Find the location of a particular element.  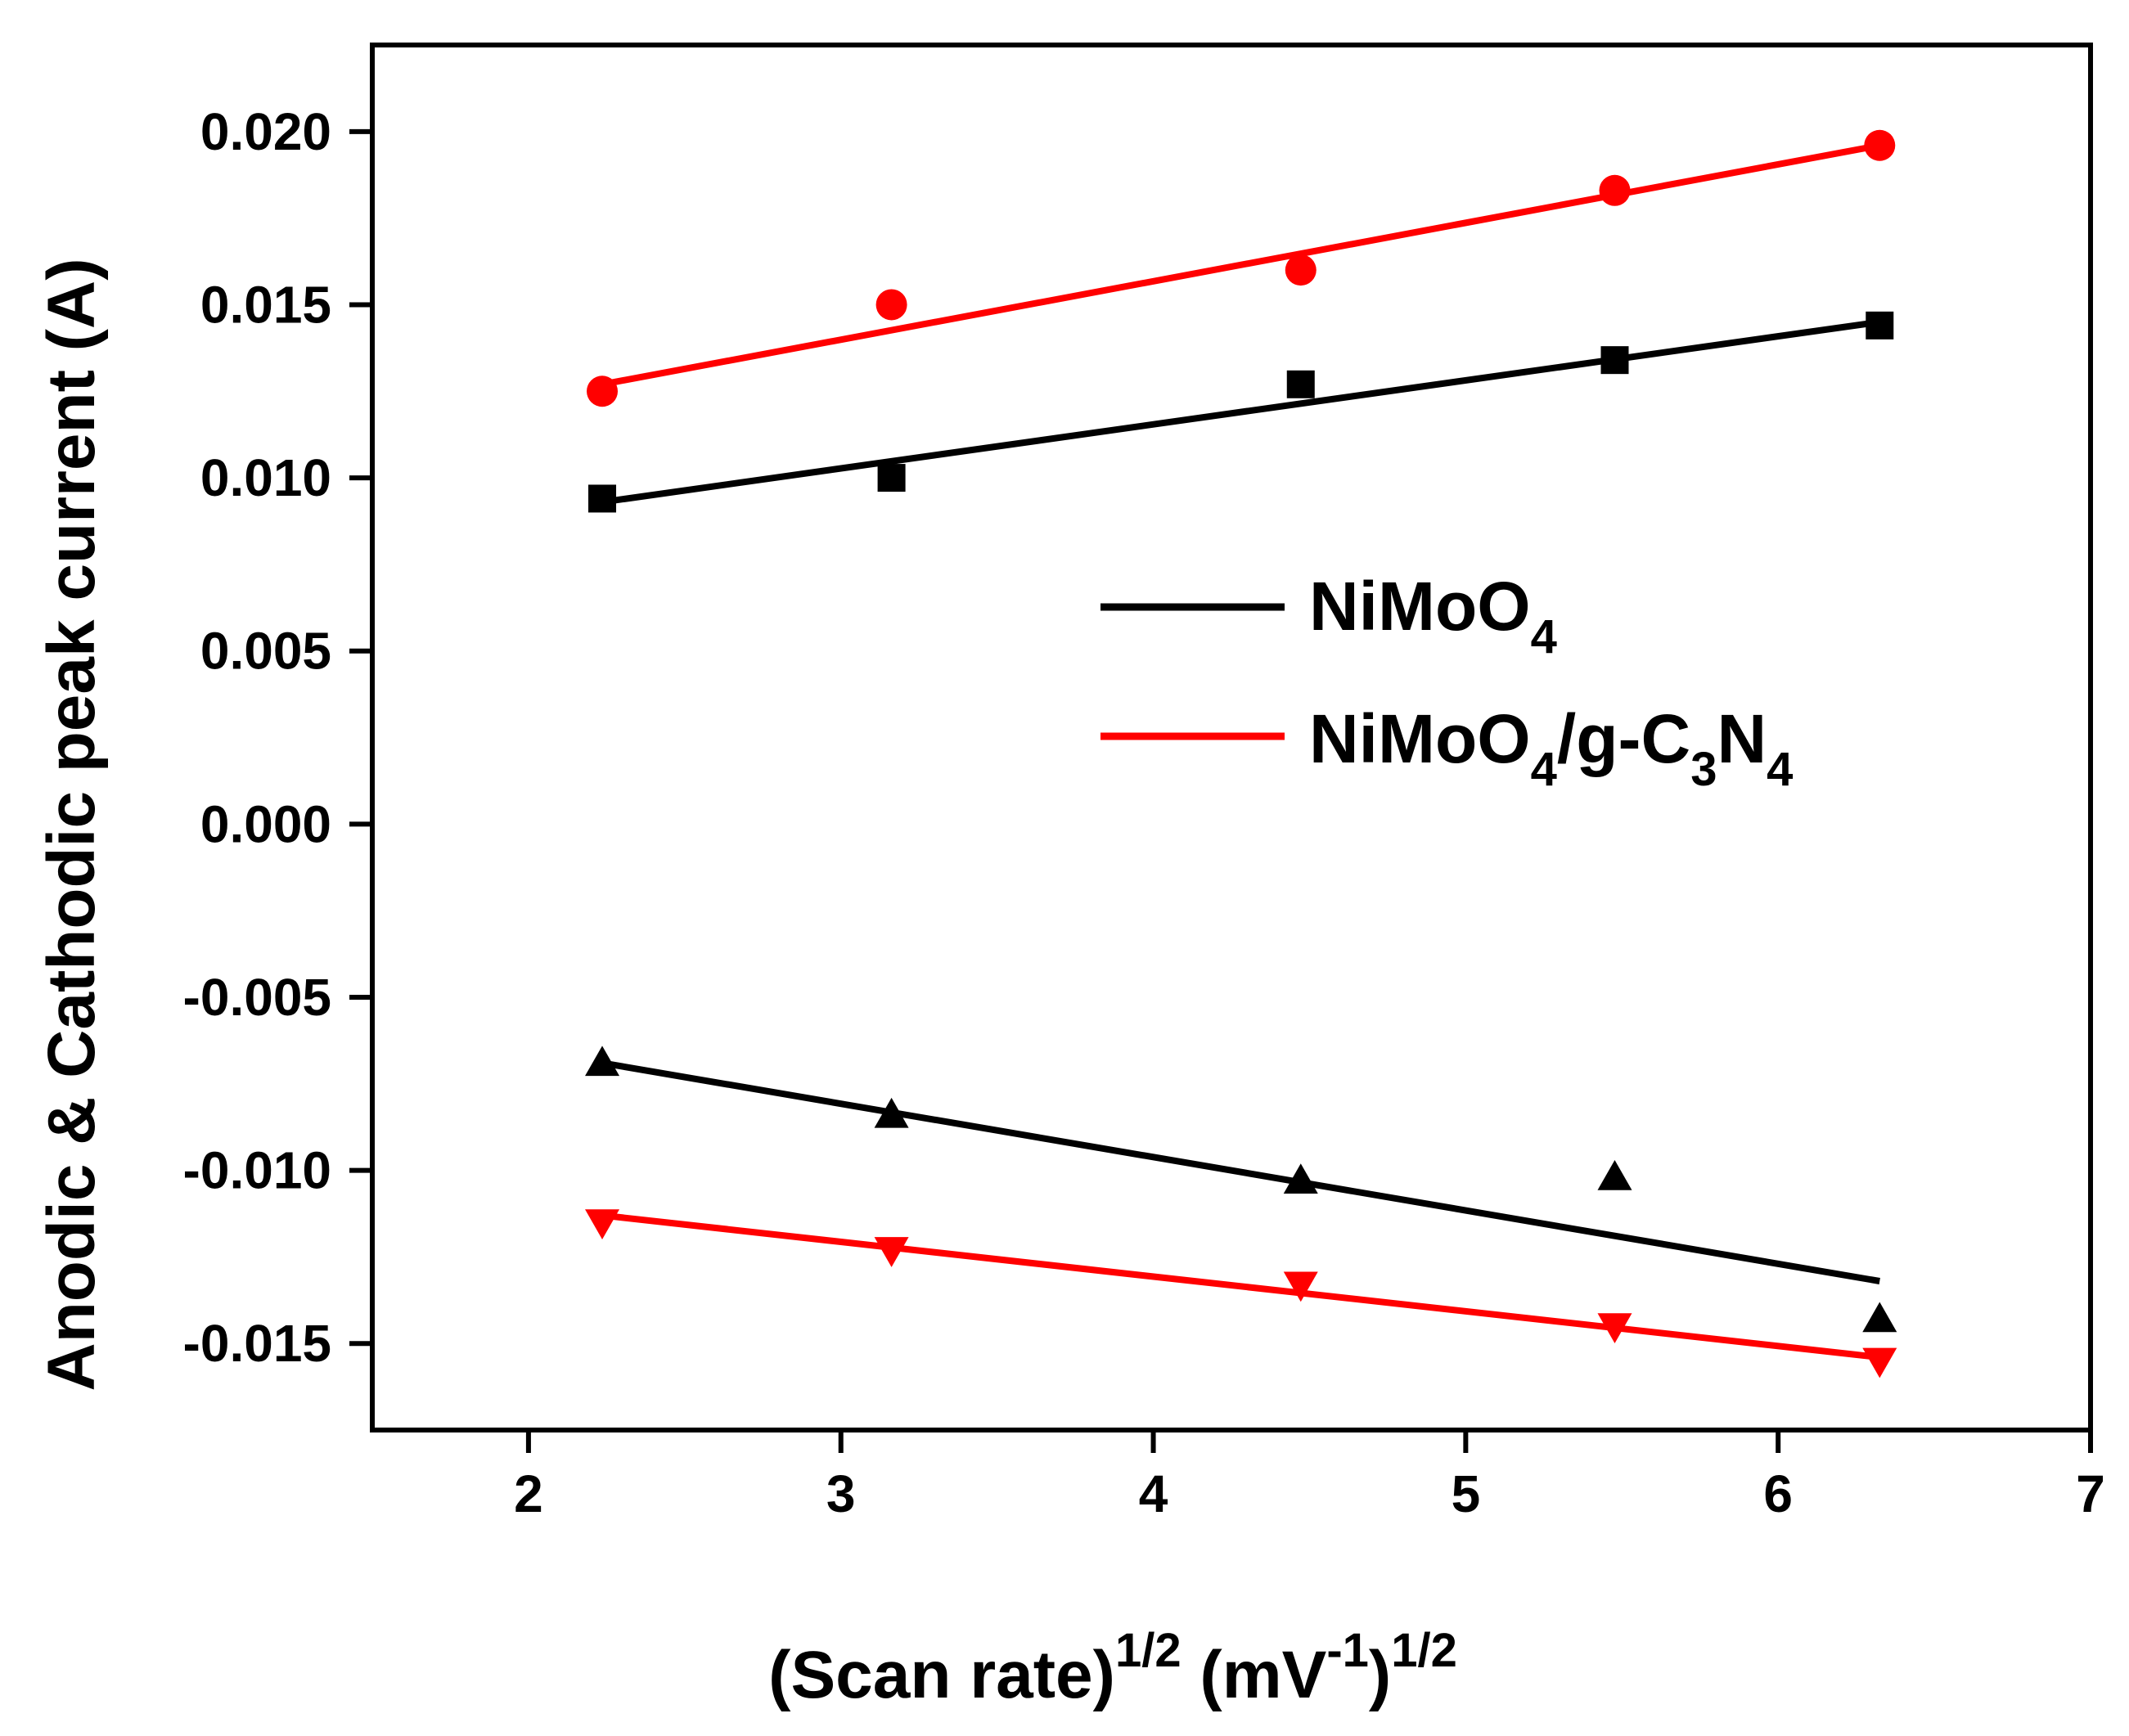

x-axis-title-sup2: 1/2 is located at coordinates (1424, 1650).